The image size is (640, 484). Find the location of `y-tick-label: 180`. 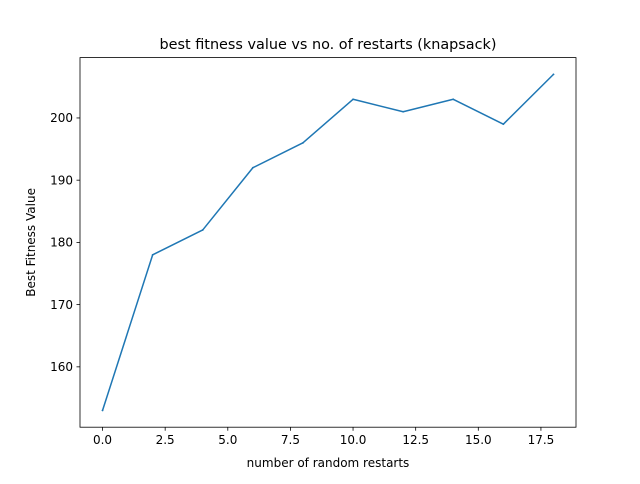

y-tick-label: 180 is located at coordinates (61, 243).